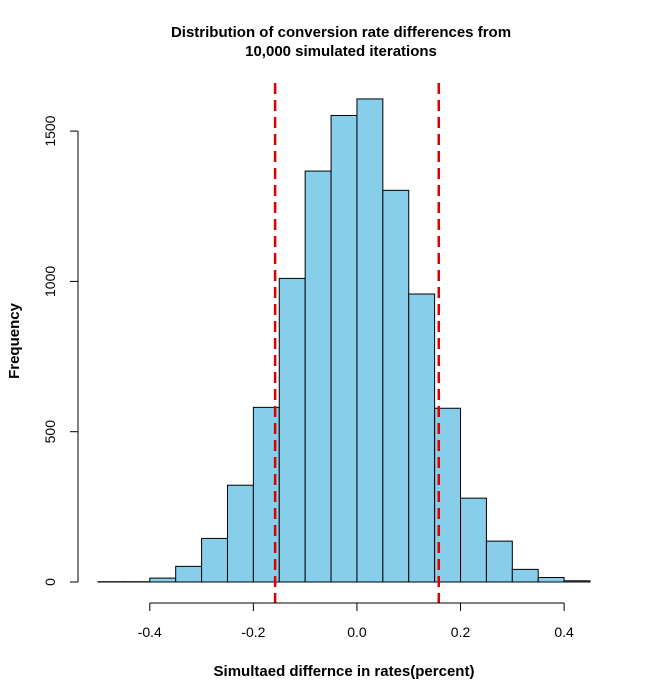 The image size is (650, 700). I want to click on x-tick-label: 0.4, so click(564, 632).